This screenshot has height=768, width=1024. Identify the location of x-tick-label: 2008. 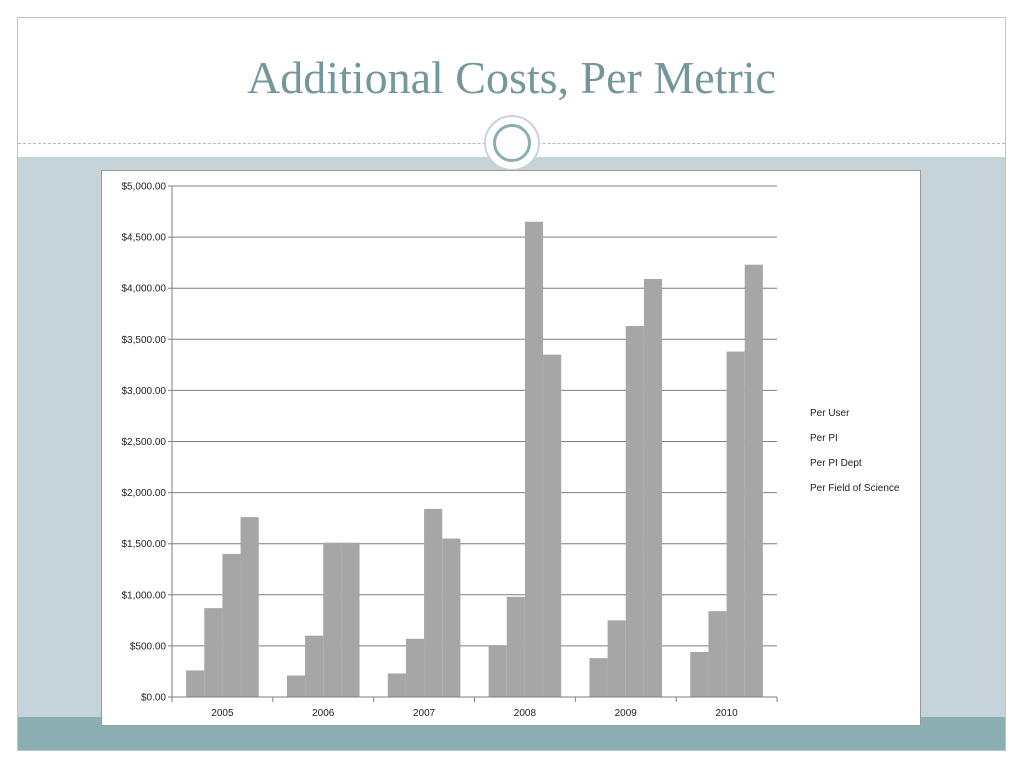
(525, 713).